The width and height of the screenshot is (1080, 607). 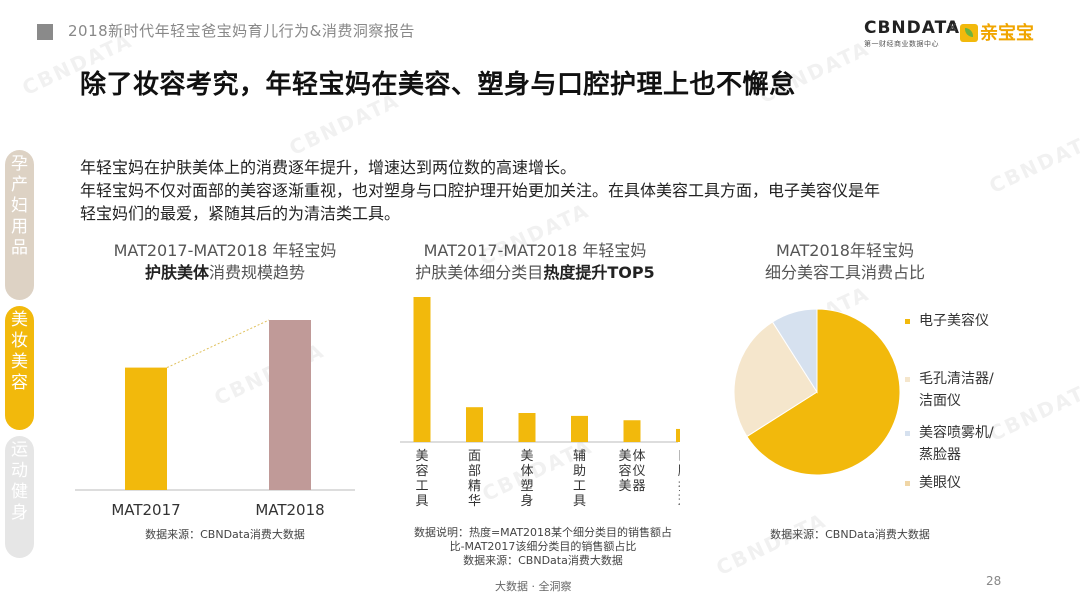 I want to click on legend-item: 毛孔清洁器/洁面仪, so click(x=982, y=390).